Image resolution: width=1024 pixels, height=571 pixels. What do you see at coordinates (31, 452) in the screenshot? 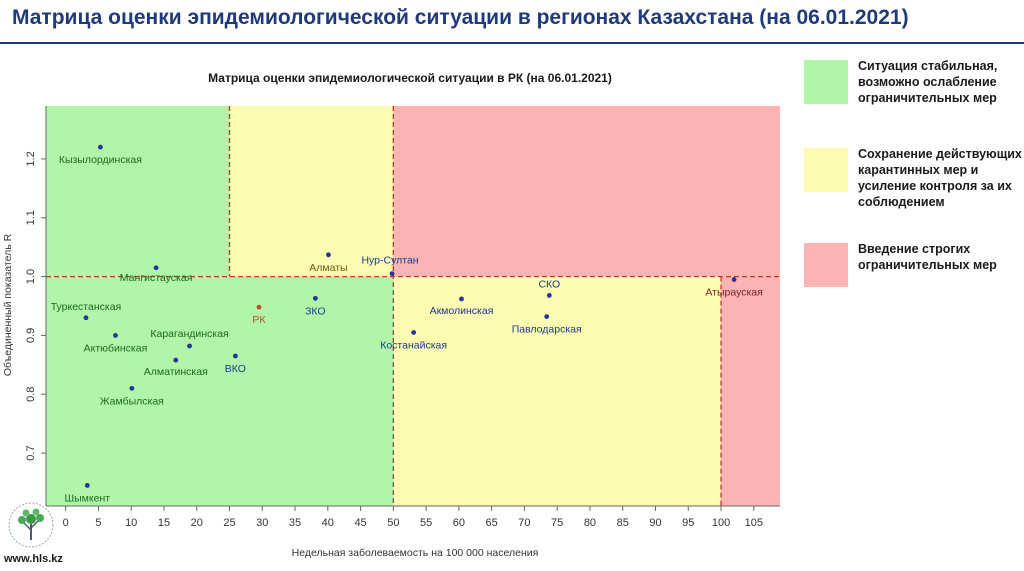
I see `y-tick-label-0: 0.7` at bounding box center [31, 452].